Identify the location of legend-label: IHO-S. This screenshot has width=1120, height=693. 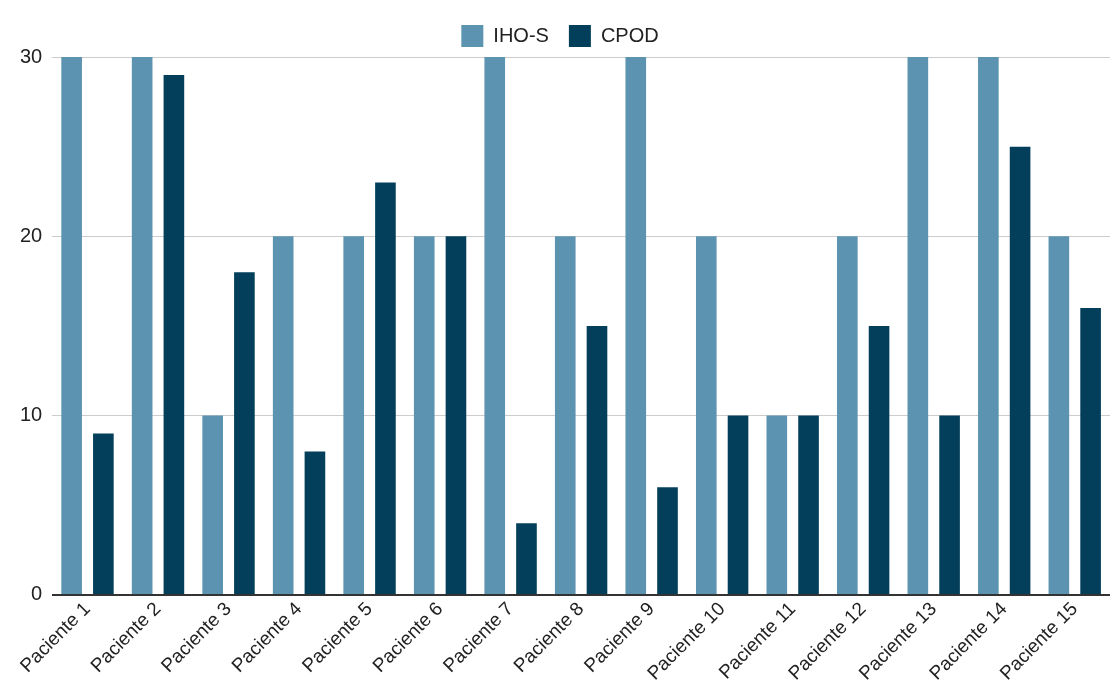
(521, 34).